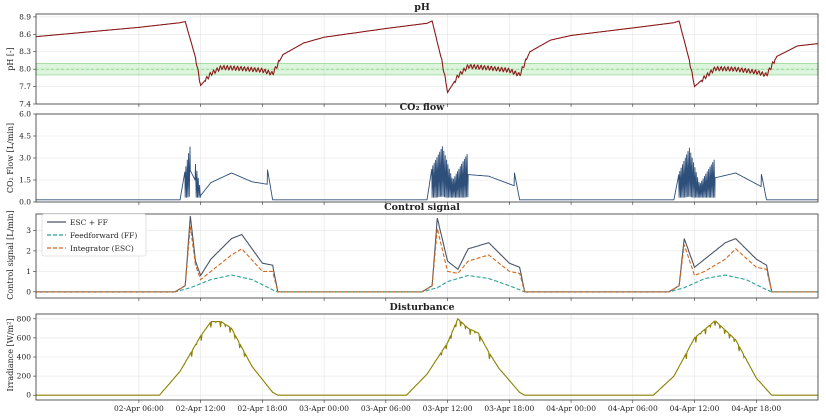  What do you see at coordinates (201, 408) in the screenshot?
I see `x-tick-label: 02-Apr 12:00` at bounding box center [201, 408].